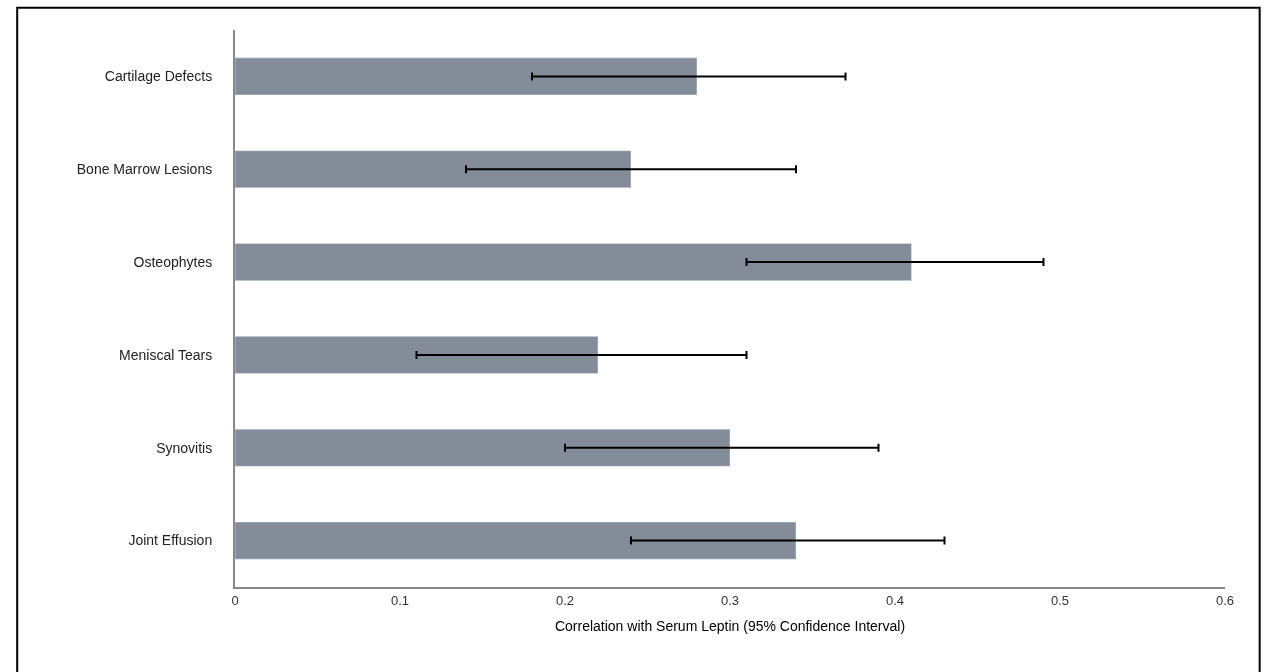 The width and height of the screenshot is (1269, 672). What do you see at coordinates (173, 261) in the screenshot?
I see `y-tick-label: Osteophytes` at bounding box center [173, 261].